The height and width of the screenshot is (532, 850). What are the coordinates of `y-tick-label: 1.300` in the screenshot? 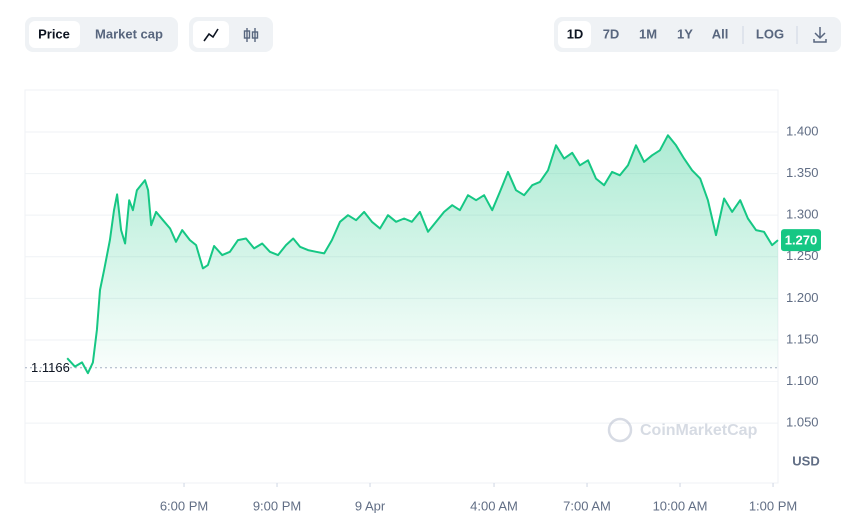 It's located at (802, 214).